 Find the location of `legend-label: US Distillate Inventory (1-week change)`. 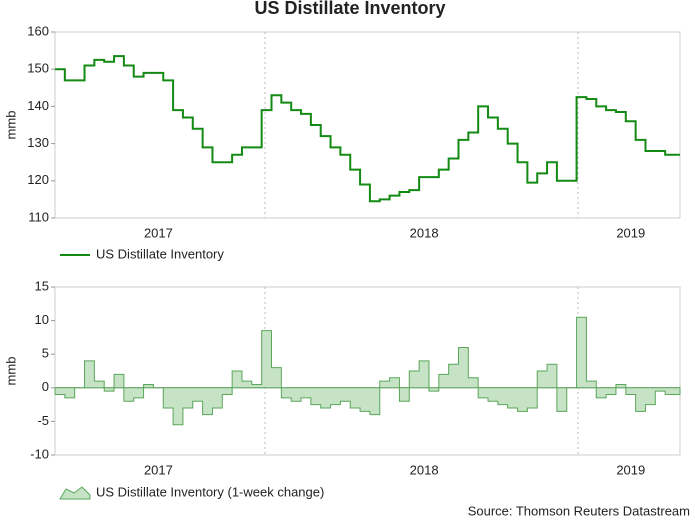

legend-label: US Distillate Inventory (1-week change) is located at coordinates (210, 491).